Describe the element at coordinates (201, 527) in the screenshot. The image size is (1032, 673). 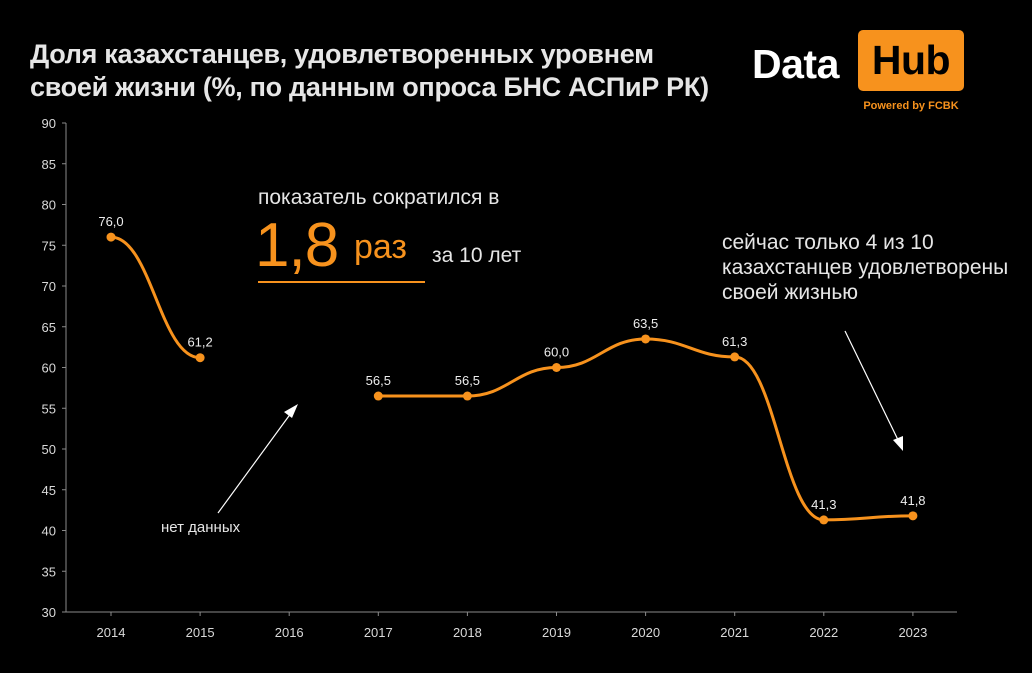
I see `no-data-annotation: нет данных` at that location.